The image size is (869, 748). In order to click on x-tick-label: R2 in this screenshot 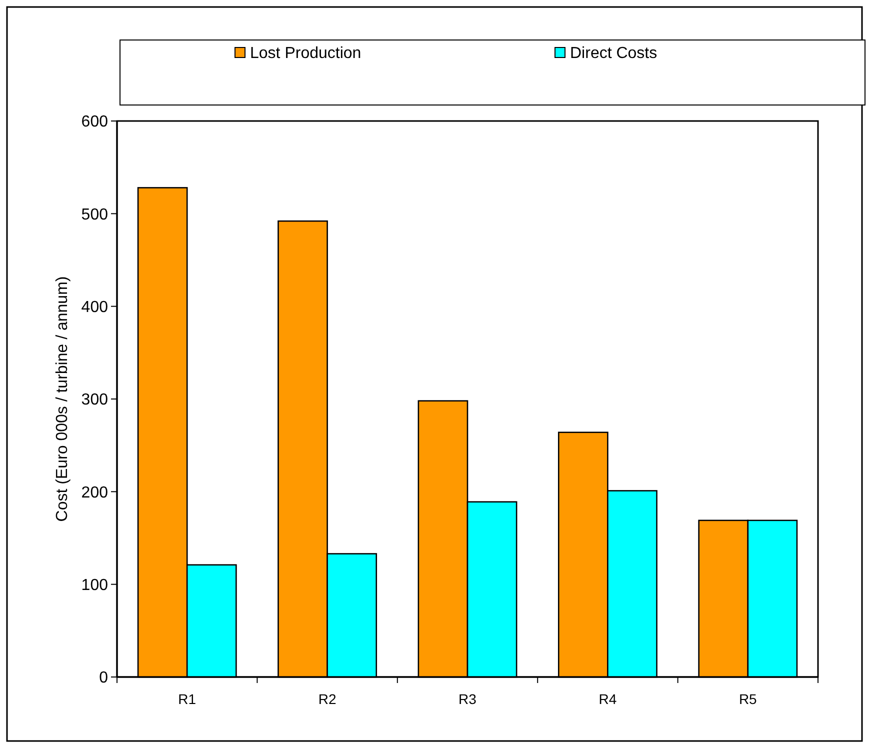, I will do `click(327, 699)`.